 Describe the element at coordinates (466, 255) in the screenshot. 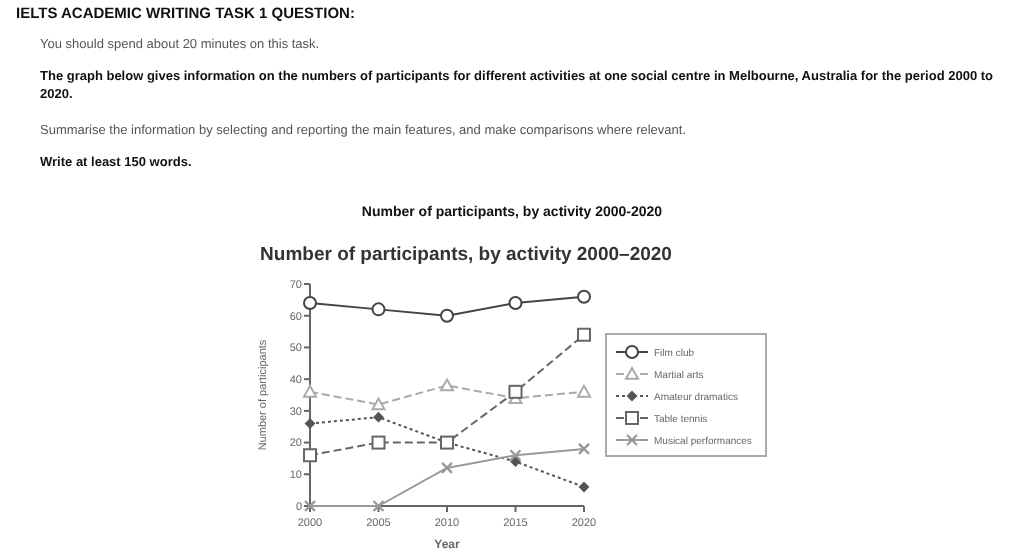

I see `chart-title: Number of participants, by activity 2000–2020` at that location.